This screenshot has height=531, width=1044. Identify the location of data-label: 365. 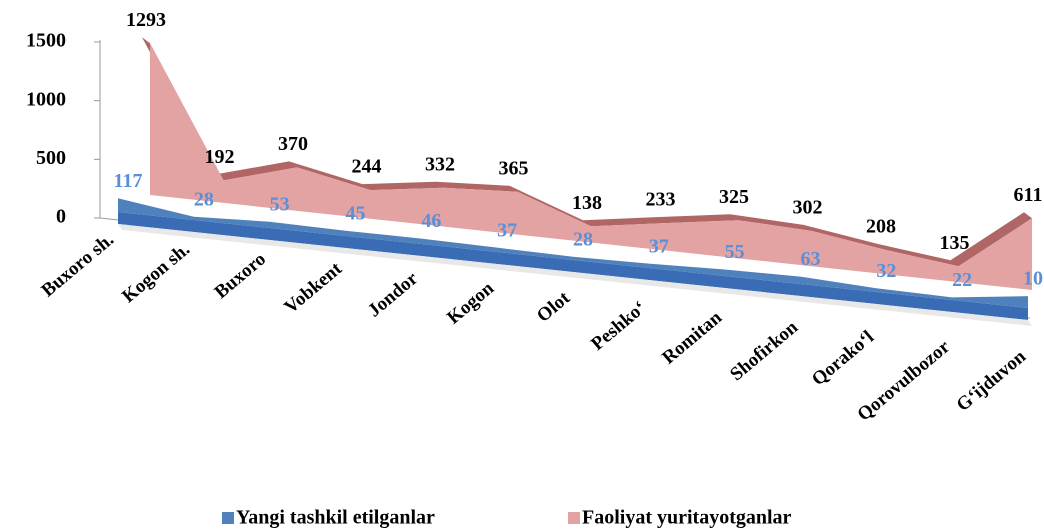
(514, 168).